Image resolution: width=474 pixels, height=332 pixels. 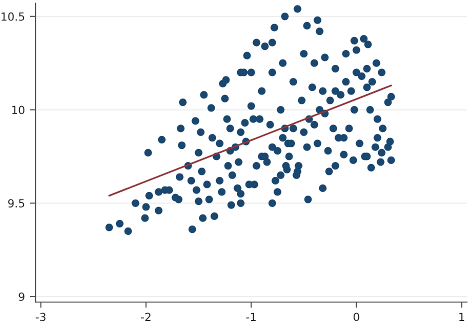 What do you see at coordinates (251, 316) in the screenshot?
I see `x-tick-label: -1` at bounding box center [251, 316].